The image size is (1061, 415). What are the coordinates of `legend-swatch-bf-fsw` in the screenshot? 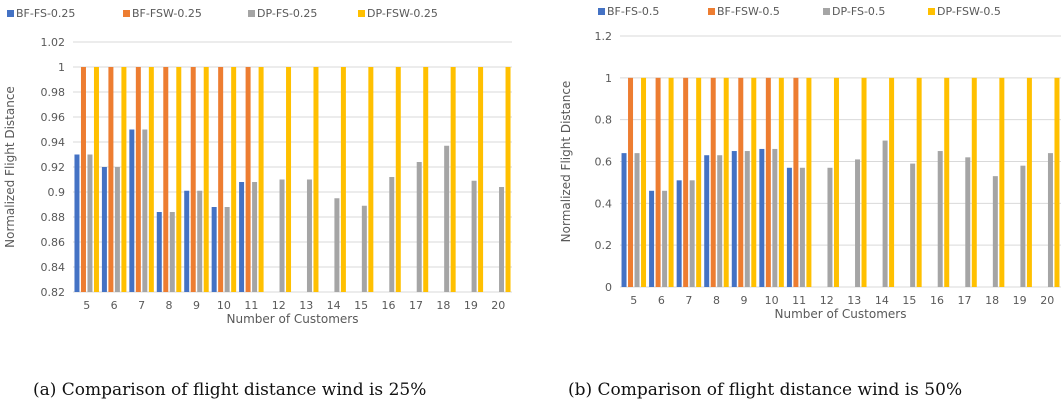 It's located at (711, 11).